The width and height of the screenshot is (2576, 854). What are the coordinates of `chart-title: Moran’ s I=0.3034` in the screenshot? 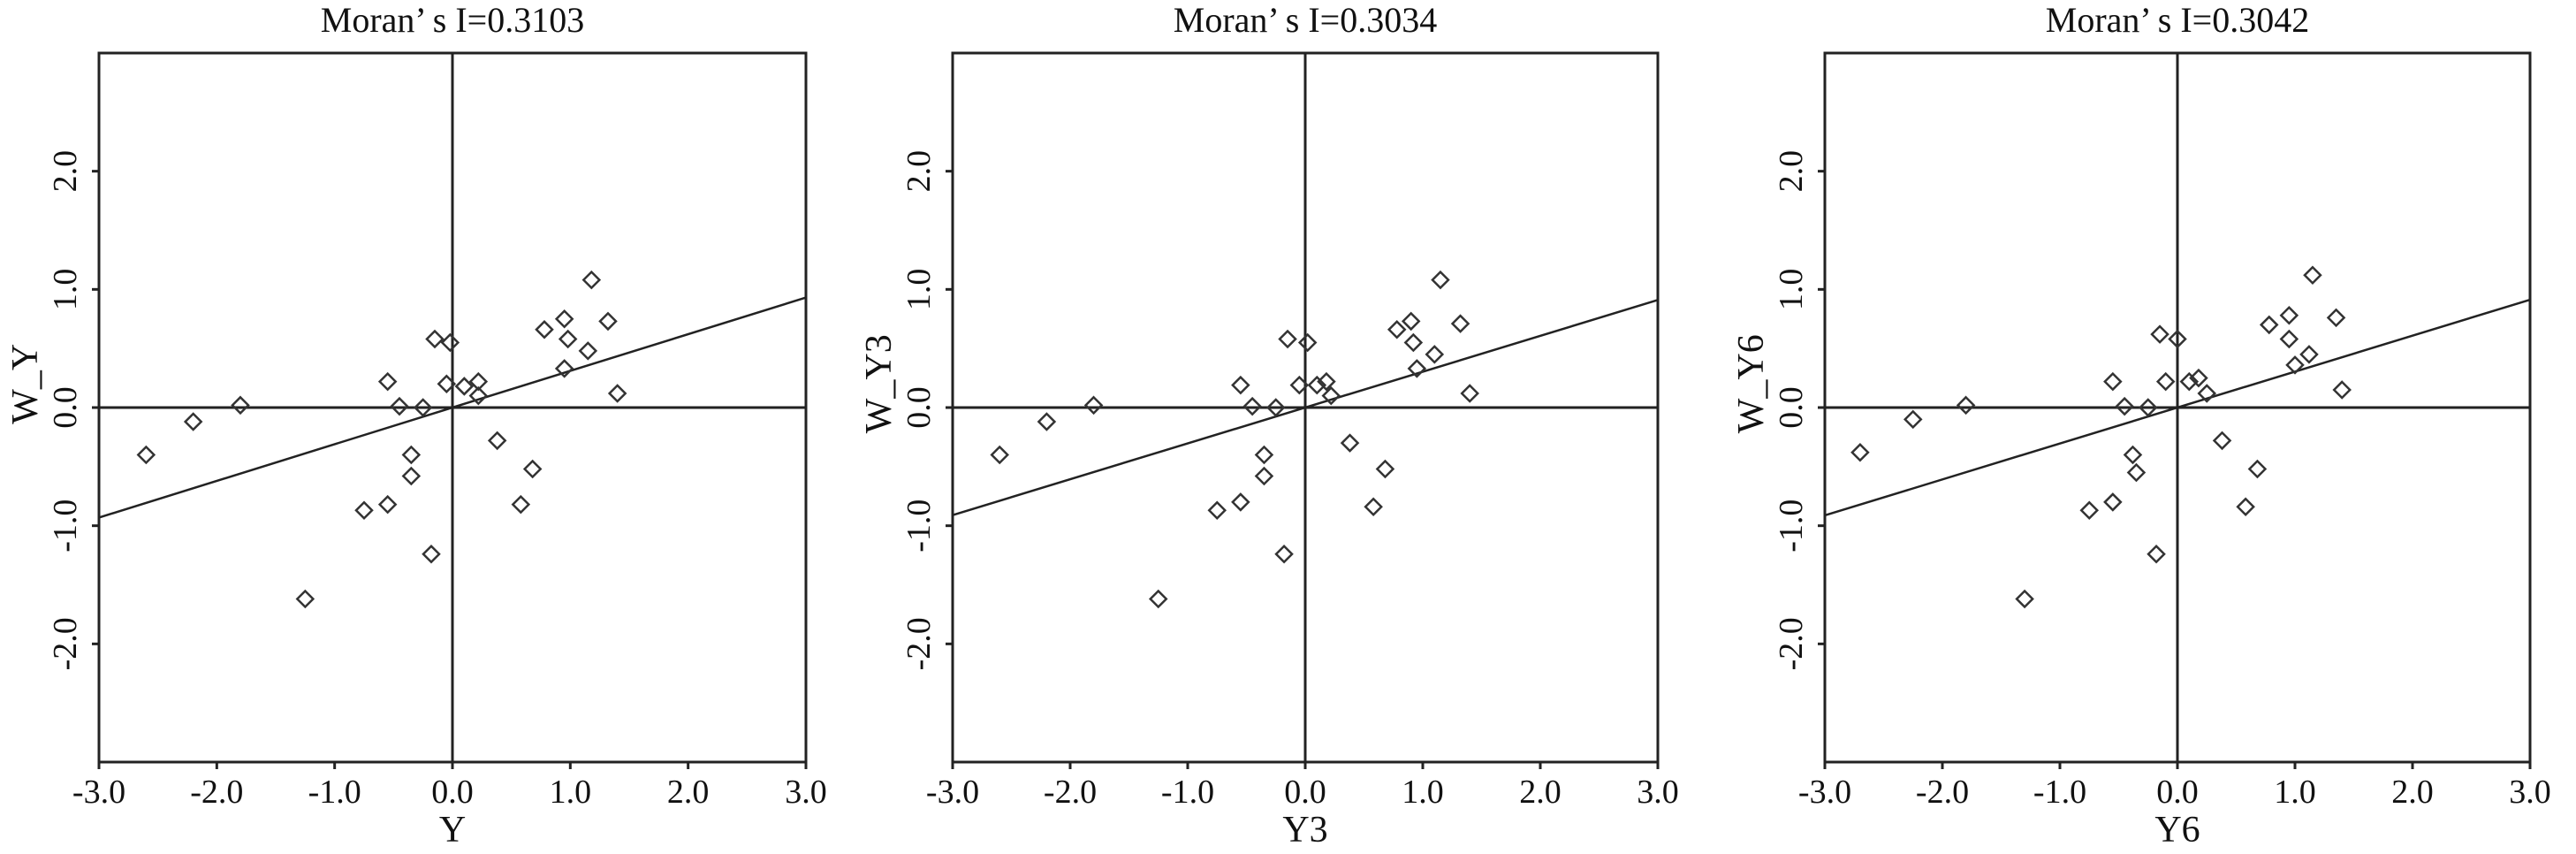 It's located at (1305, 20).